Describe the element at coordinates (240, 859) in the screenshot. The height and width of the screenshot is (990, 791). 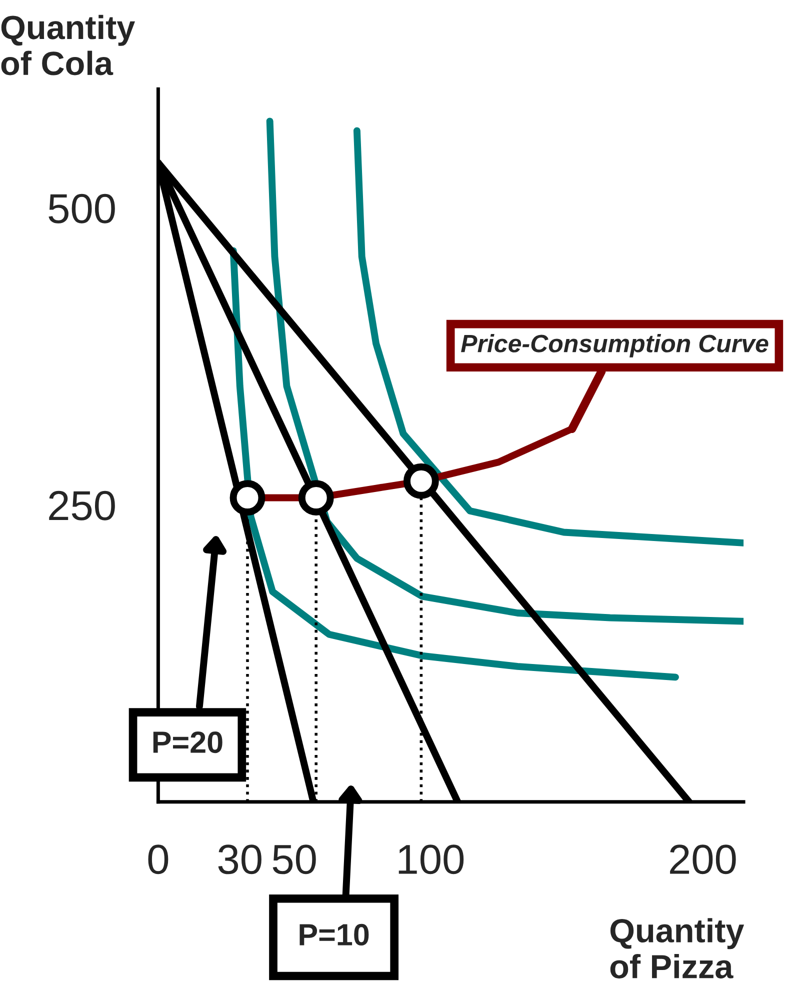
I see `x-tick-label: 30` at that location.